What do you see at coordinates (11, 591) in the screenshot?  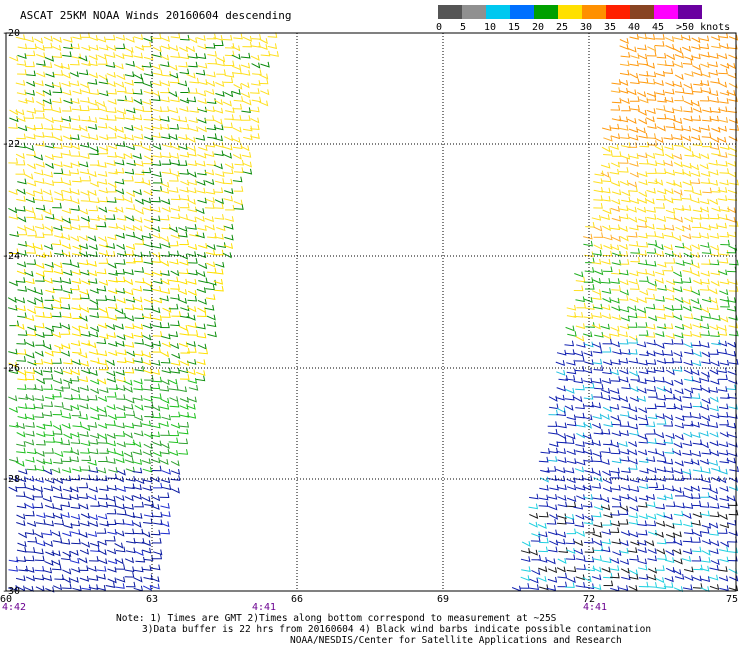 I see `y-tick-label: -30` at bounding box center [11, 591].